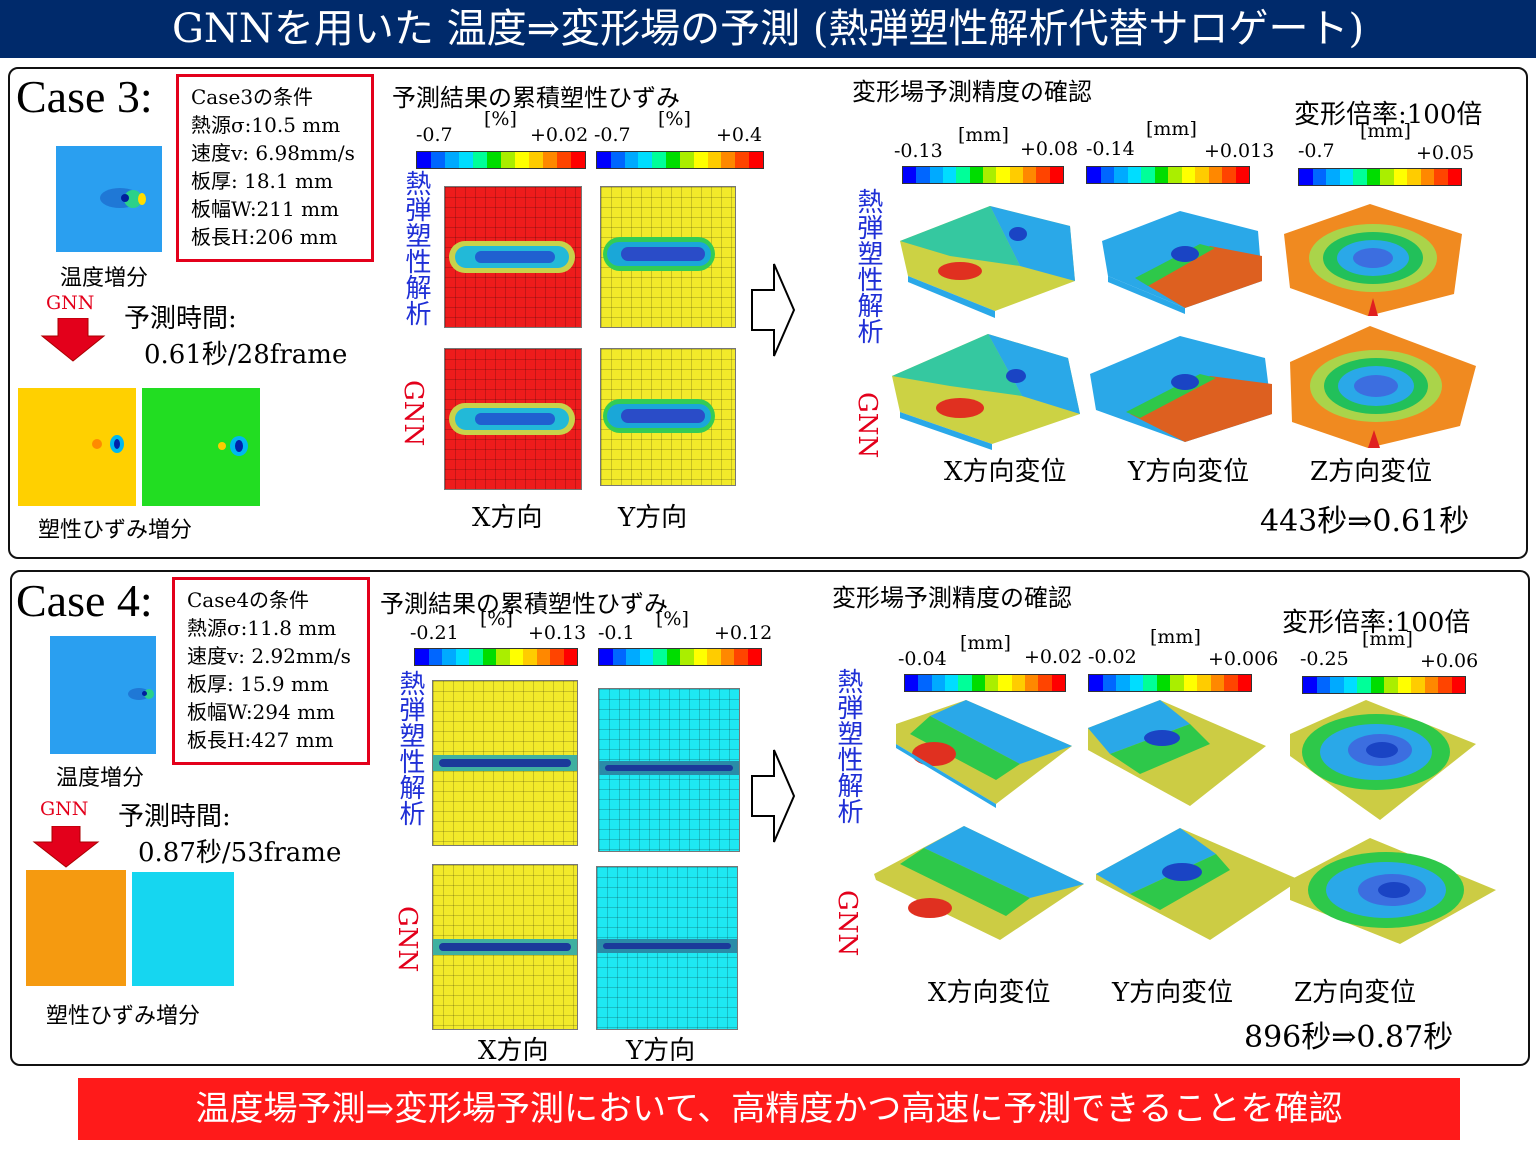  What do you see at coordinates (104, 278) in the screenshot?
I see `temperature-label: 温度増分` at bounding box center [104, 278].